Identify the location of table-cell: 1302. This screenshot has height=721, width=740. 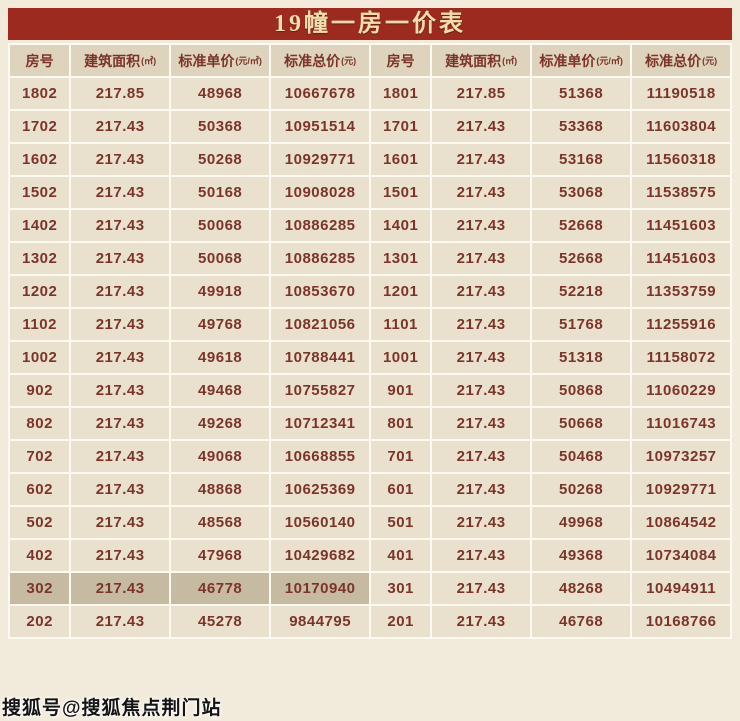
(39, 258).